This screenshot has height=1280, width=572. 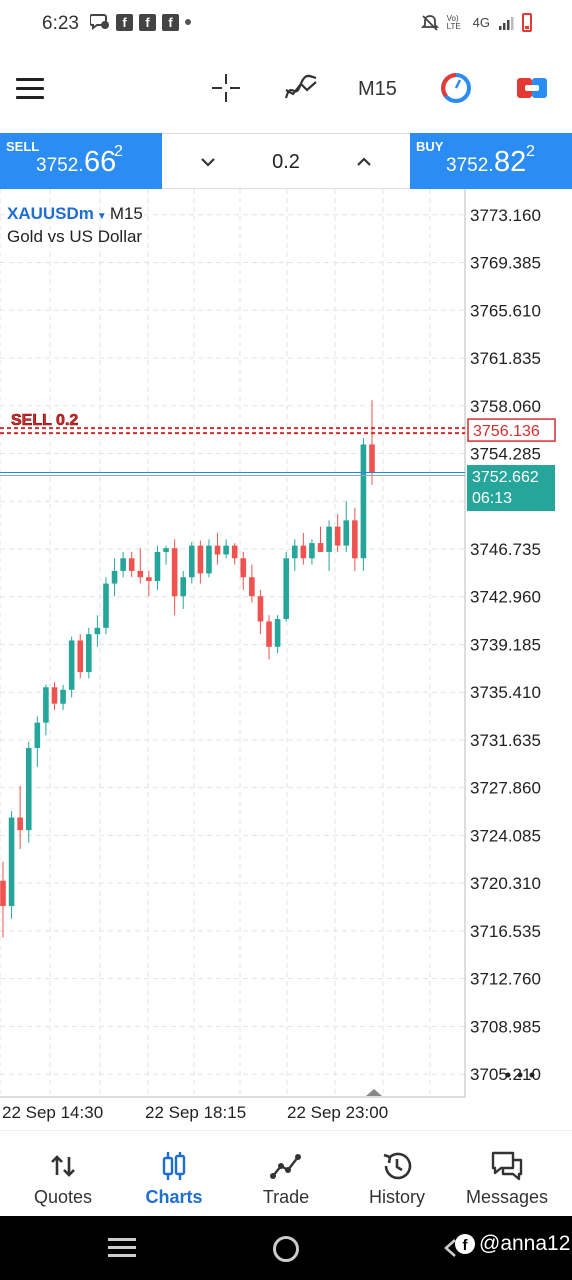 What do you see at coordinates (208, 162) in the screenshot?
I see `chevron-down-icon` at bounding box center [208, 162].